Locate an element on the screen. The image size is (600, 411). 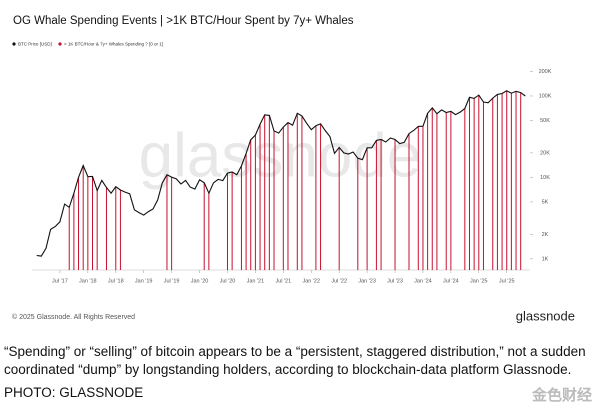
watermark: glassnode is located at coordinates (280, 155).